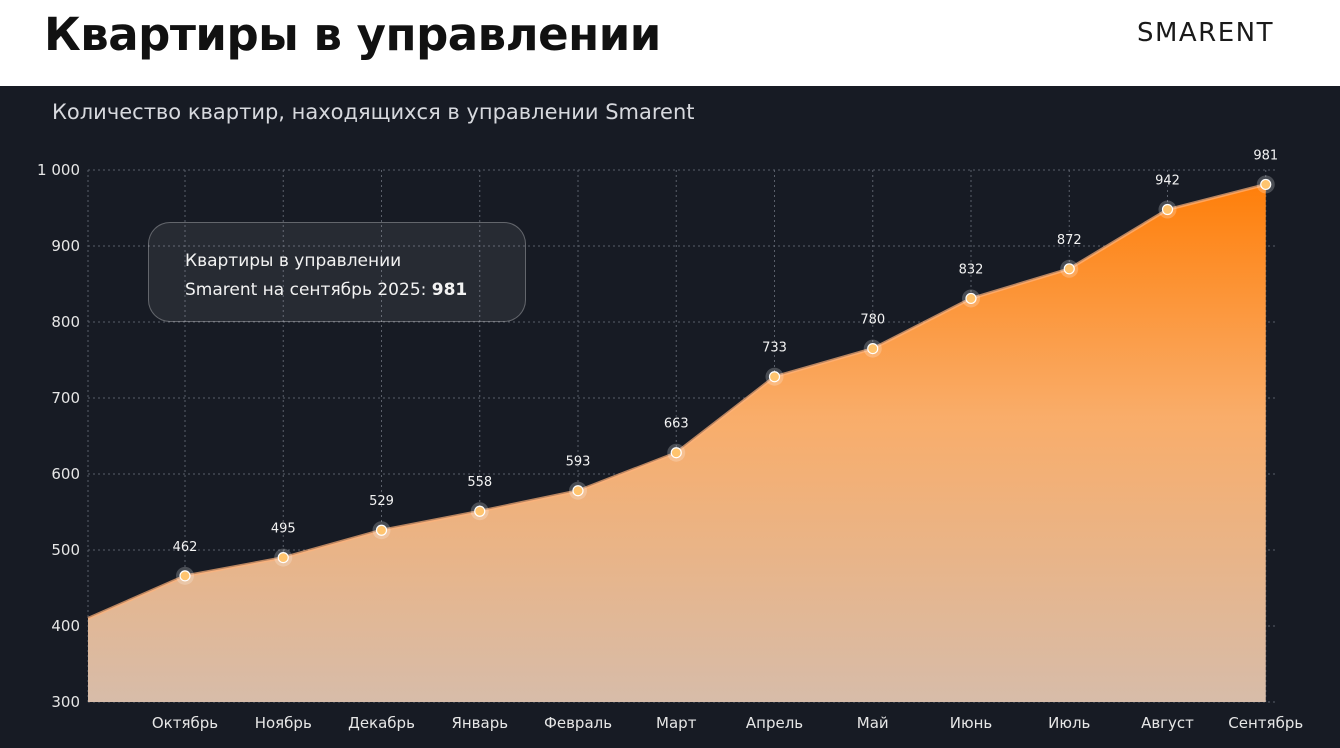  What do you see at coordinates (65, 550) in the screenshot?
I see `y-tick-label: 500` at bounding box center [65, 550].